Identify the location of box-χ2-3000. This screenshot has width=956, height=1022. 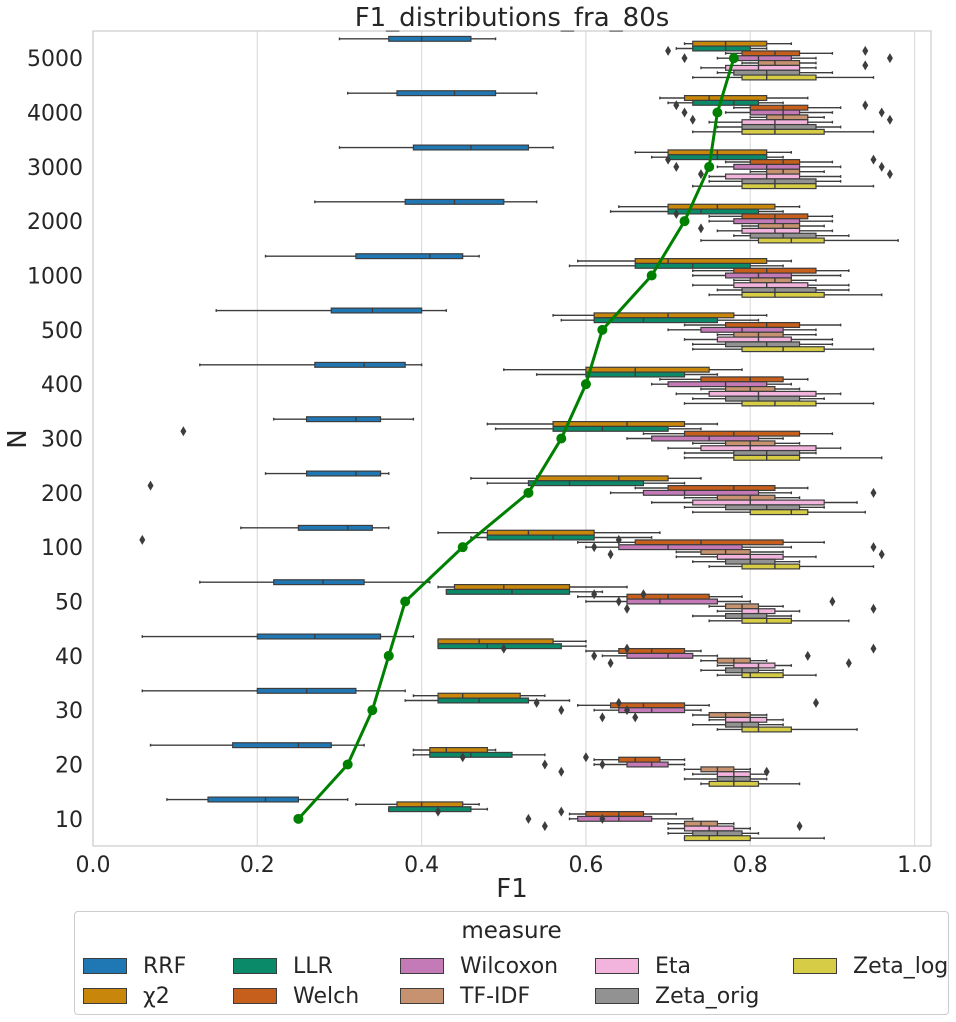
(713, 152).